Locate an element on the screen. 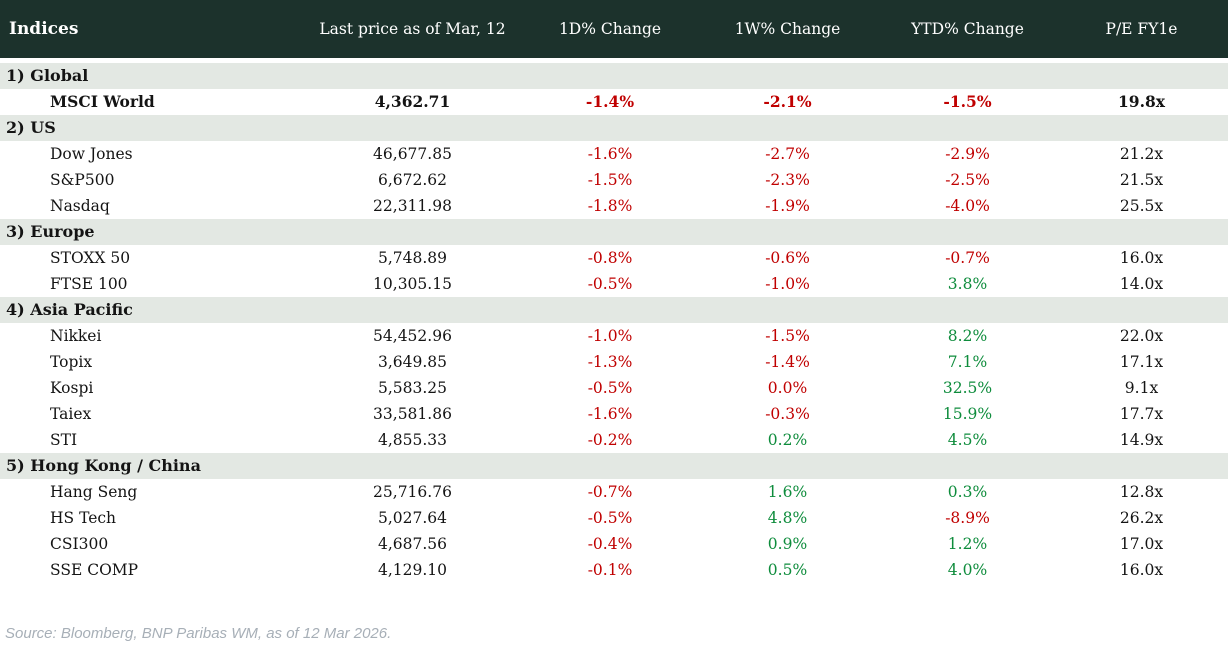  pe-ratio: 19.8x is located at coordinates (1141, 101).